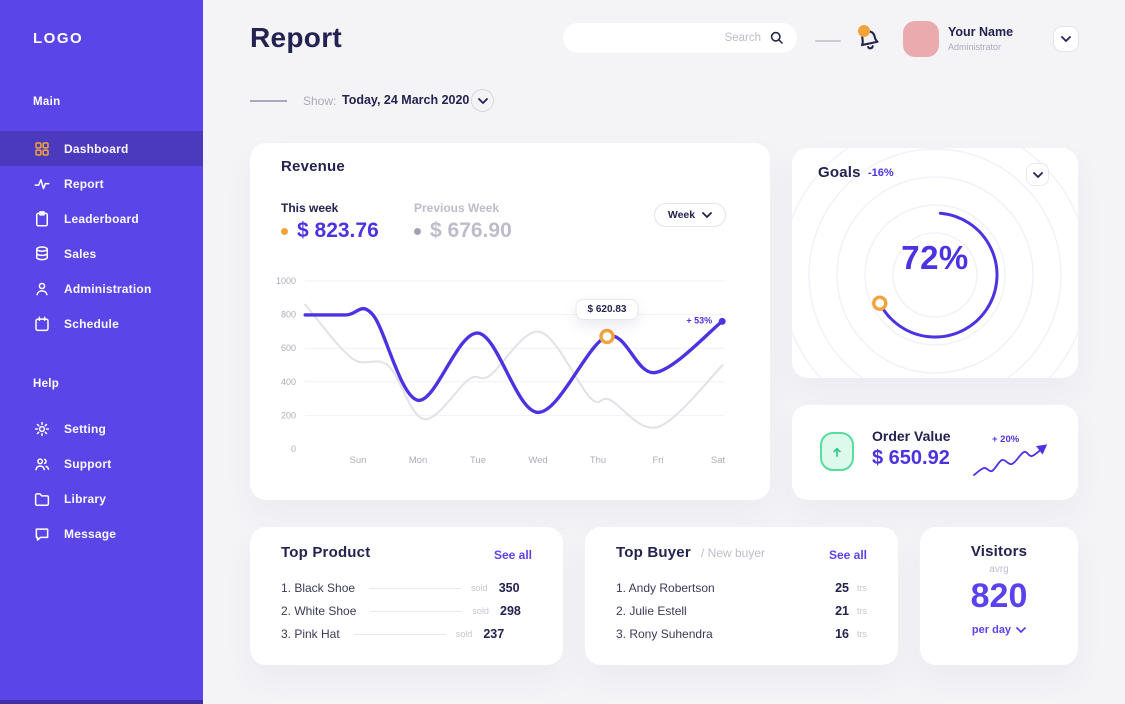  What do you see at coordinates (85, 498) in the screenshot?
I see `sidebar-item-label: Library` at bounding box center [85, 498].